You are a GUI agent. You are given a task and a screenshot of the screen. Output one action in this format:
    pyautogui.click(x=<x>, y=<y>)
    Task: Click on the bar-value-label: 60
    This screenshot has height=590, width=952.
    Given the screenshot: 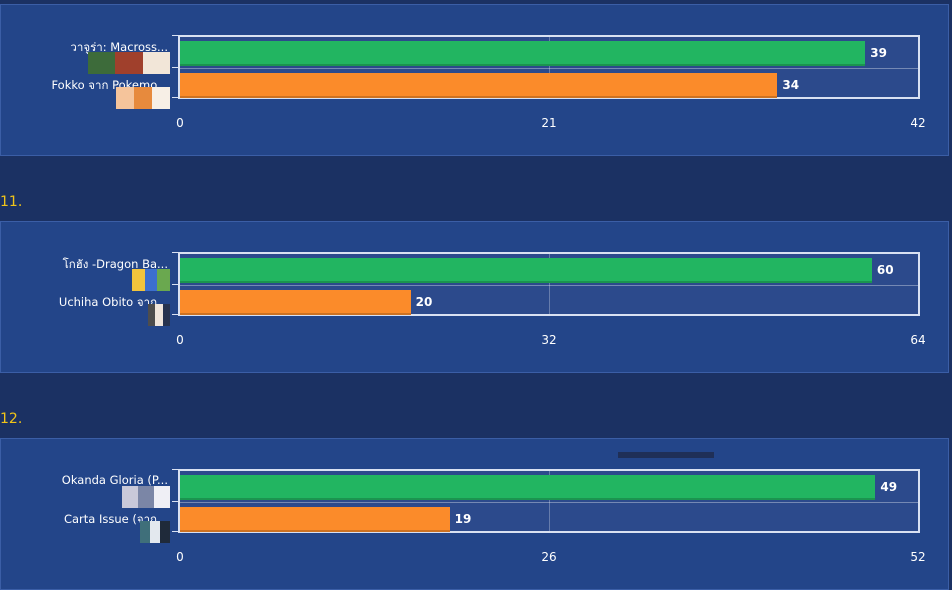 What is the action you would take?
    pyautogui.click(x=885, y=270)
    